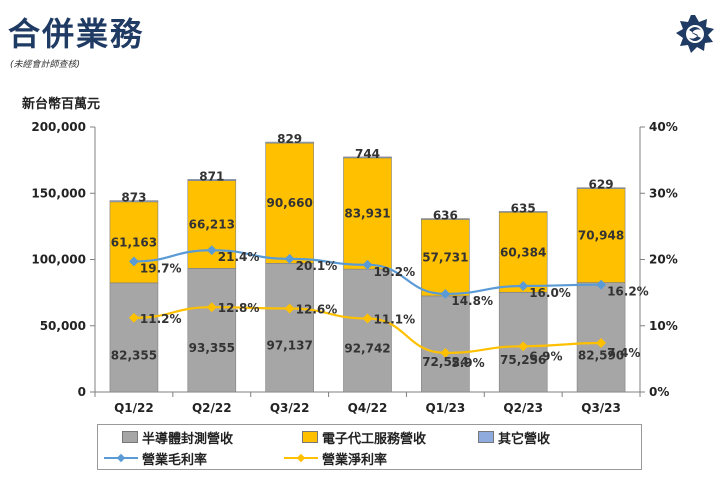 The height and width of the screenshot is (499, 720). Describe the element at coordinates (446, 408) in the screenshot. I see `x-tick-label: Q1/23` at that location.